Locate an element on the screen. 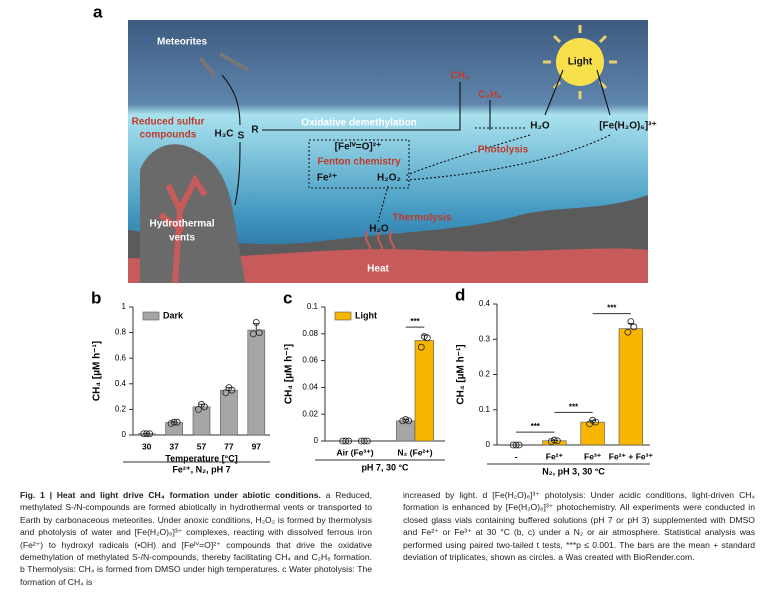 The image size is (774, 615). y-tick-label: 0.02 is located at coordinates (310, 413).